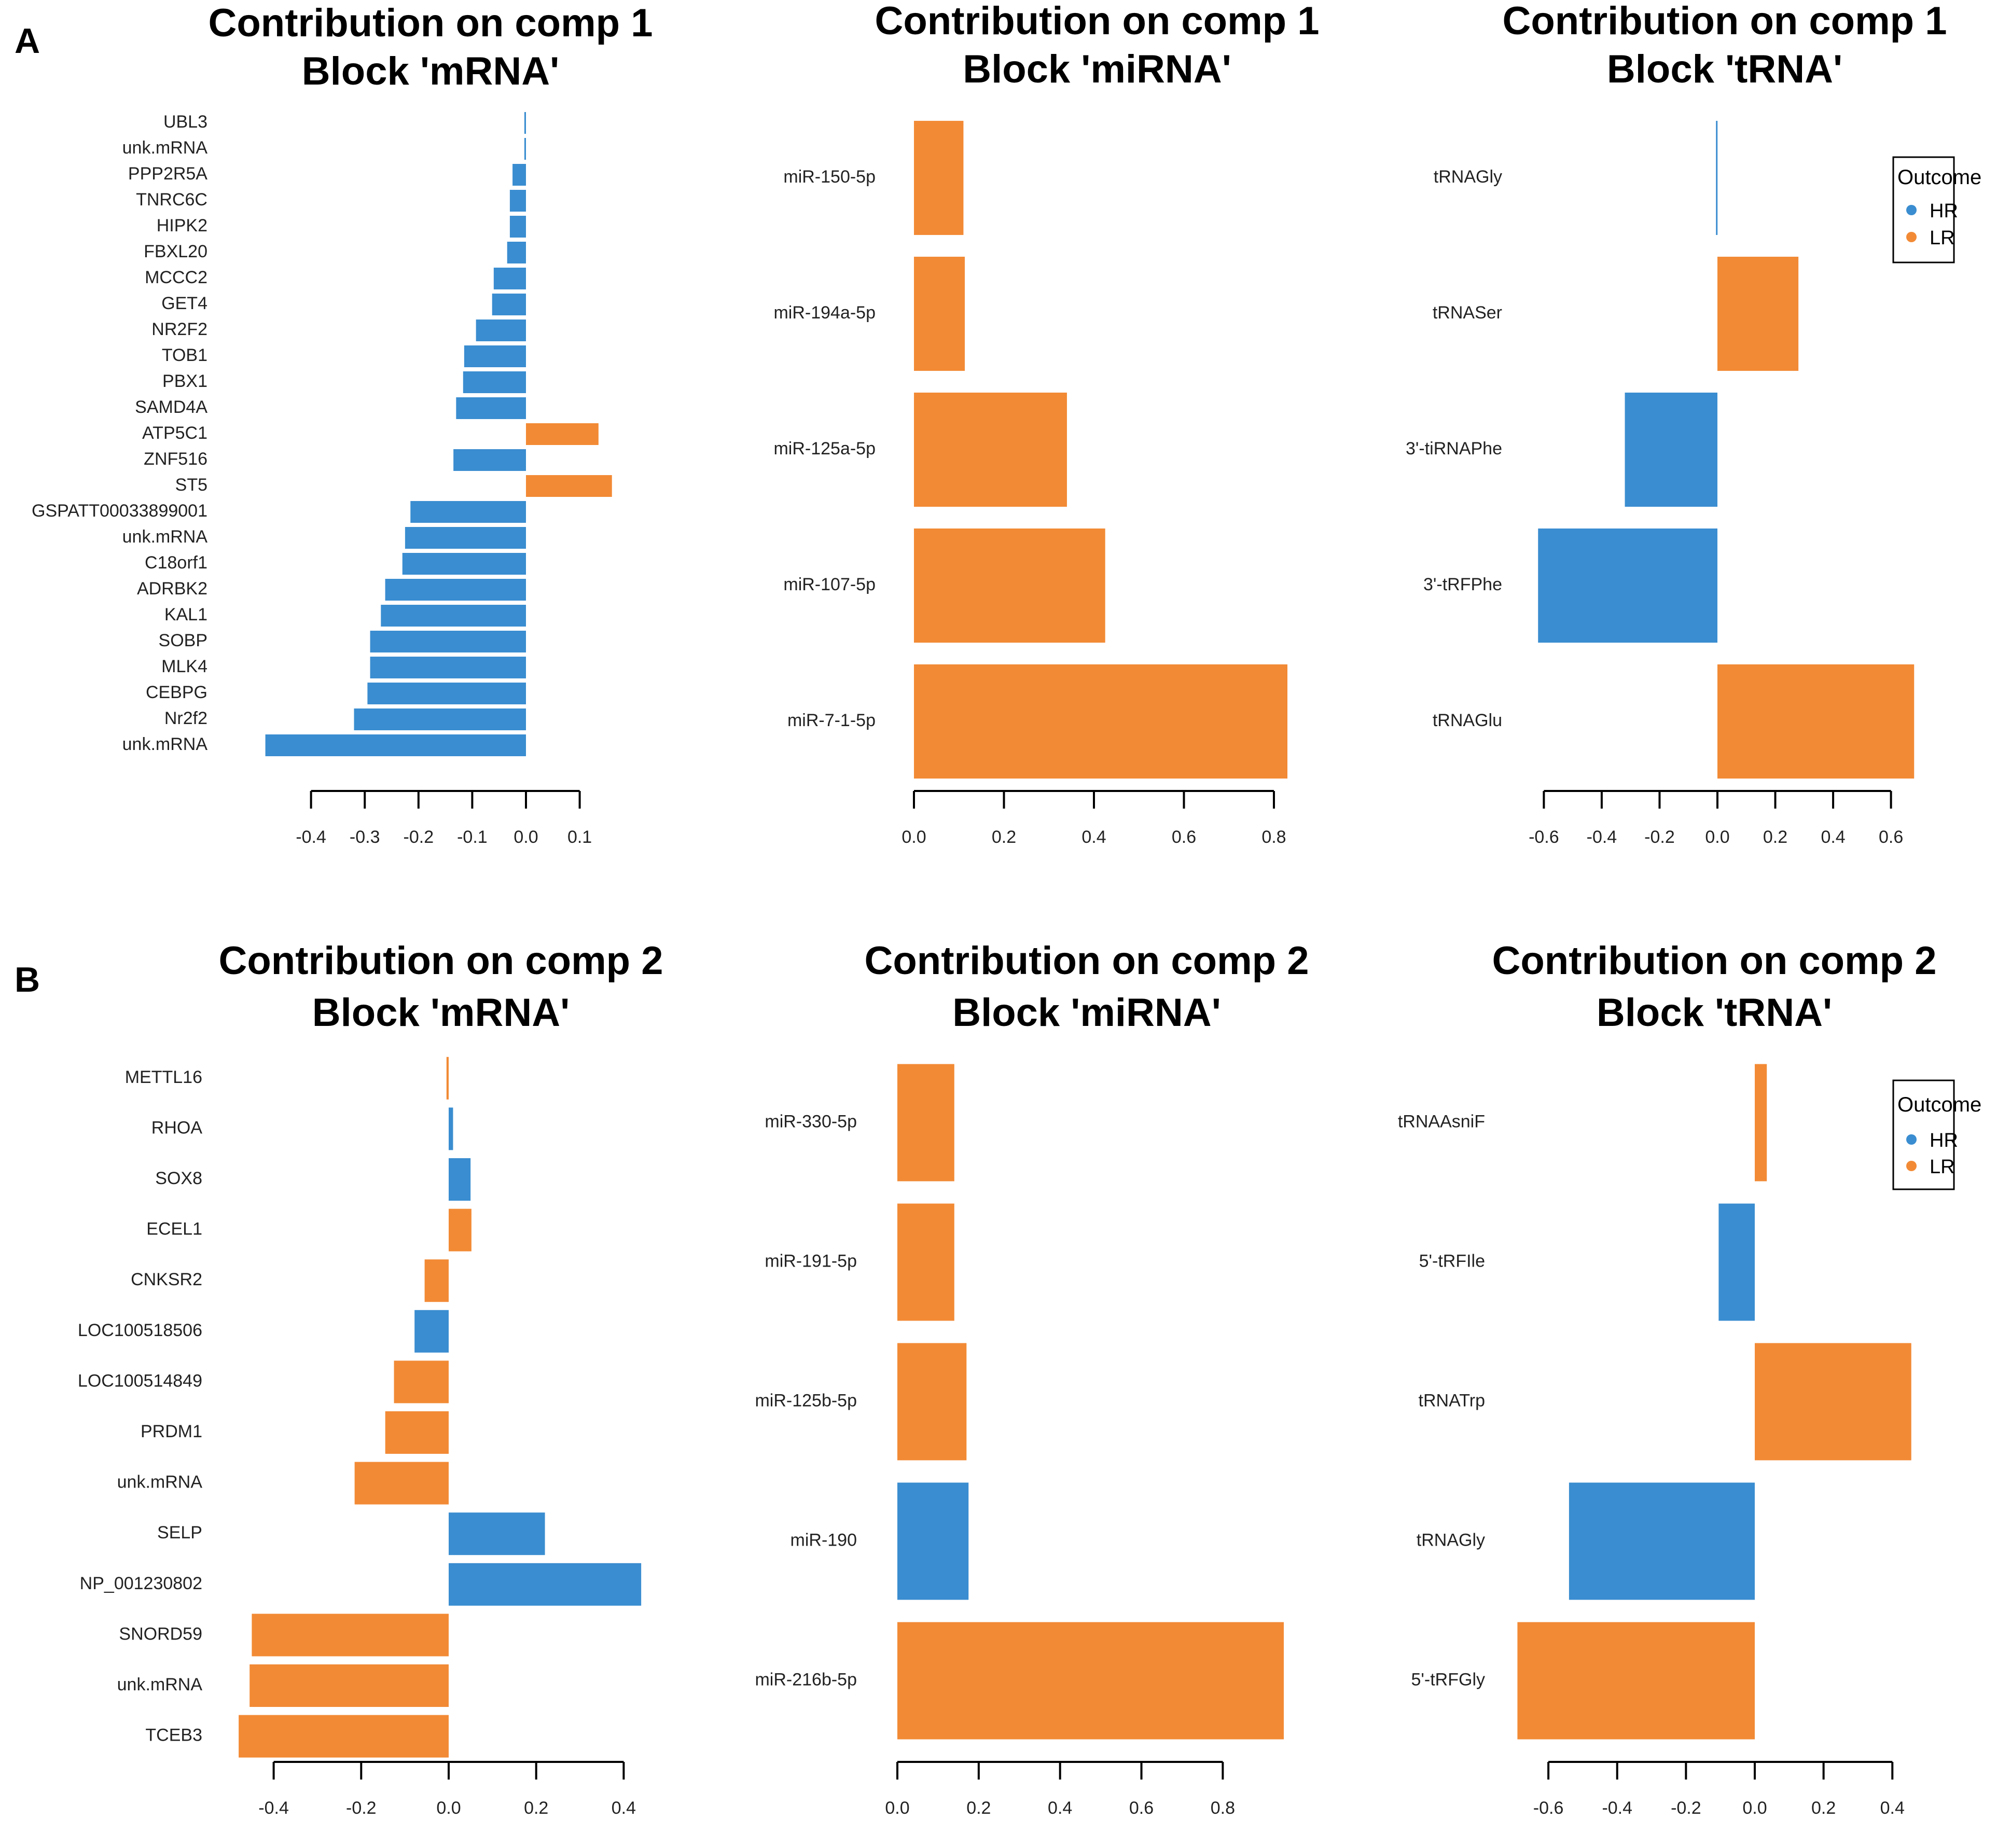 The image size is (1997, 1848). Describe the element at coordinates (806, 1679) in the screenshot. I see `category-label: miR-216b-5p` at that location.